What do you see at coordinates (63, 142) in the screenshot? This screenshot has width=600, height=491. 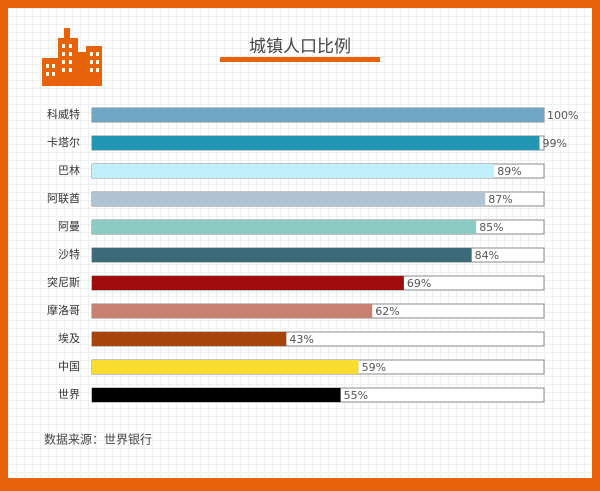 I see `category-label: 卡塔尔` at bounding box center [63, 142].